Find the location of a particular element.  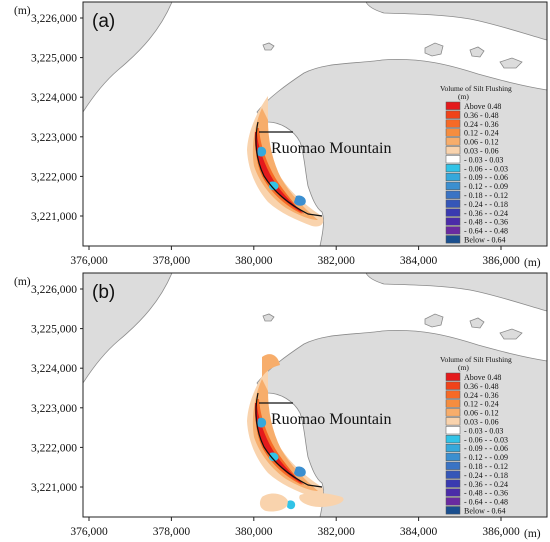

island-east-b is located at coordinates (477, 52).